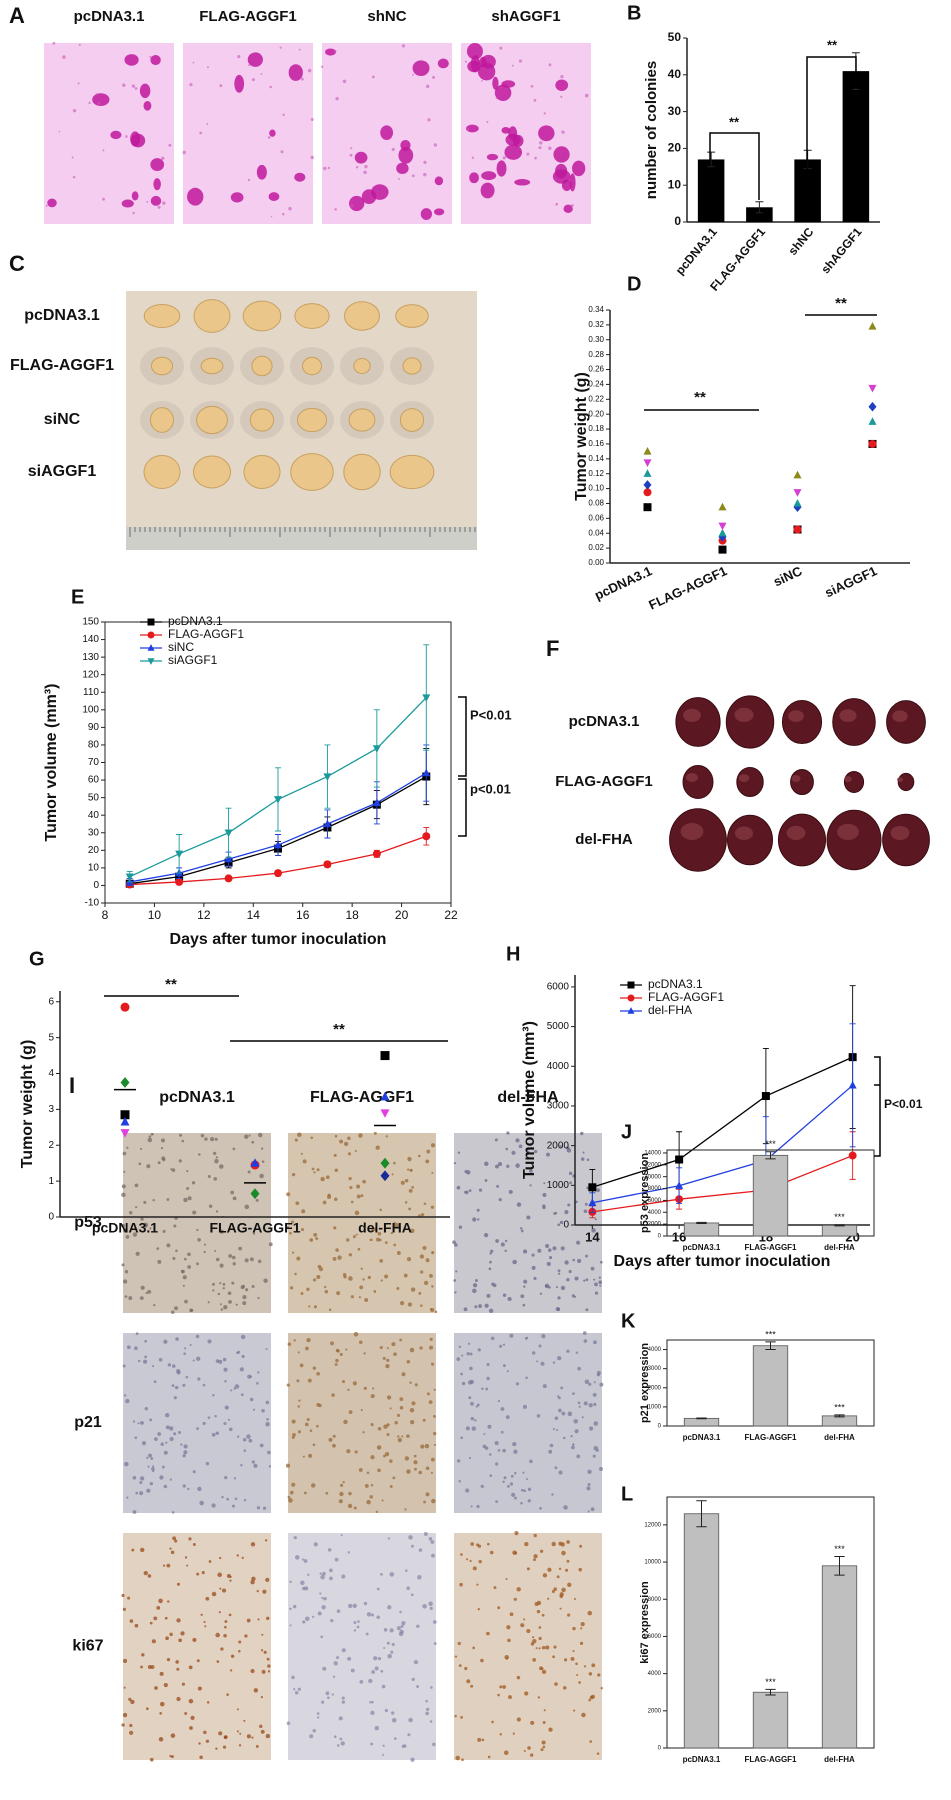  I want to click on y-tick-label: 110, so click(91, 692).